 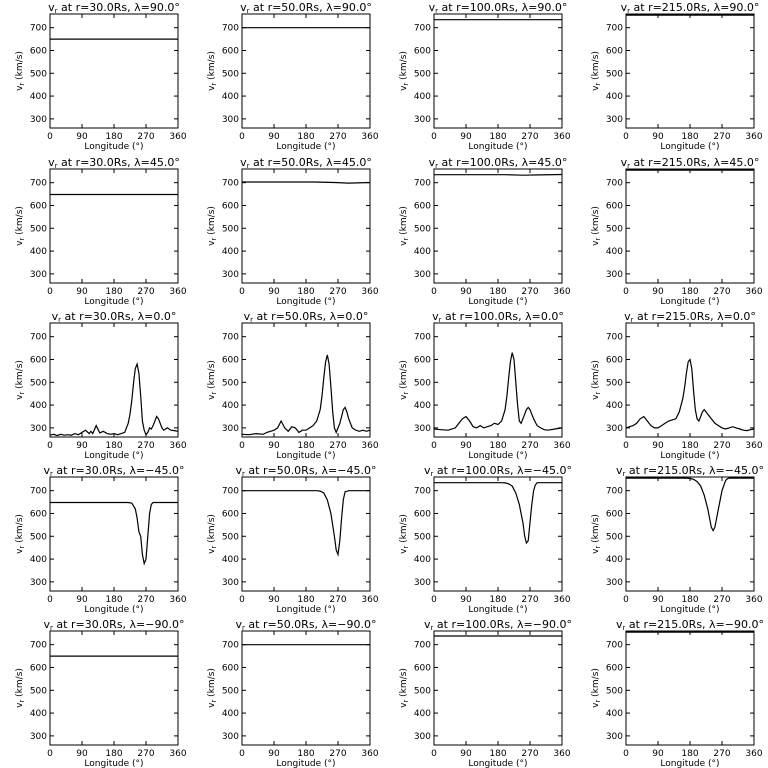 I want to click on panel-title: vr at r=215.0Rs, λ=0.0°, so click(x=690, y=317).